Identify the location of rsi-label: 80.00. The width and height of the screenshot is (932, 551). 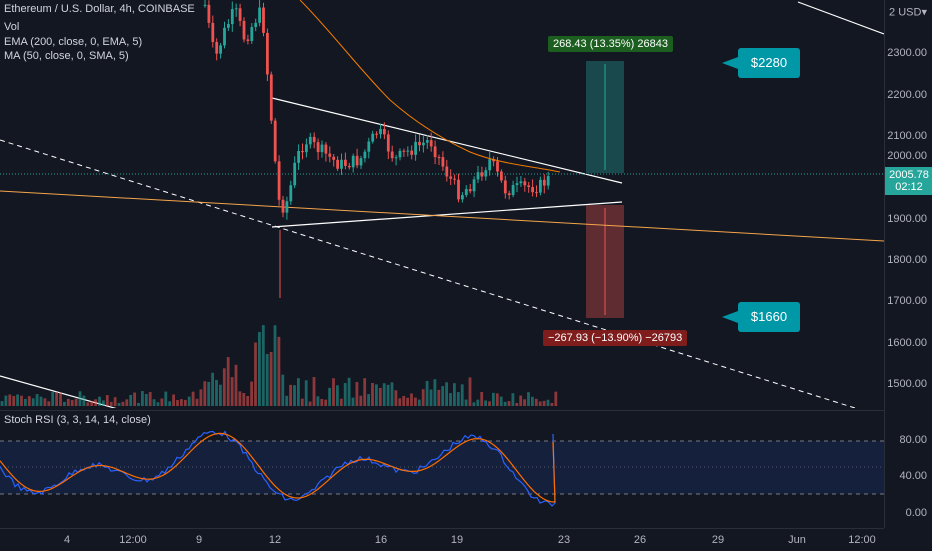
(913, 440).